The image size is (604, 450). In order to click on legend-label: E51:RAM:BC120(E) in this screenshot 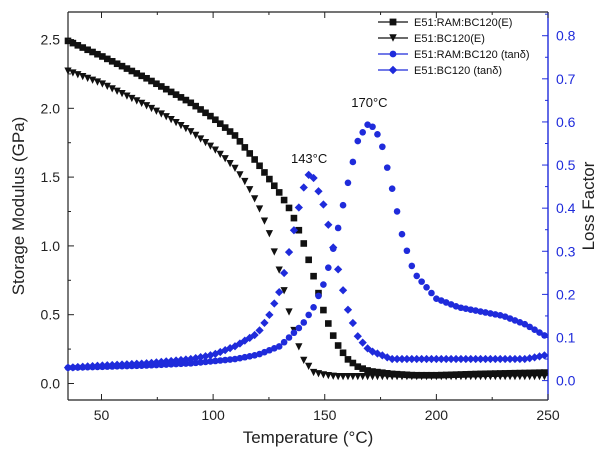, I will do `click(463, 23)`.